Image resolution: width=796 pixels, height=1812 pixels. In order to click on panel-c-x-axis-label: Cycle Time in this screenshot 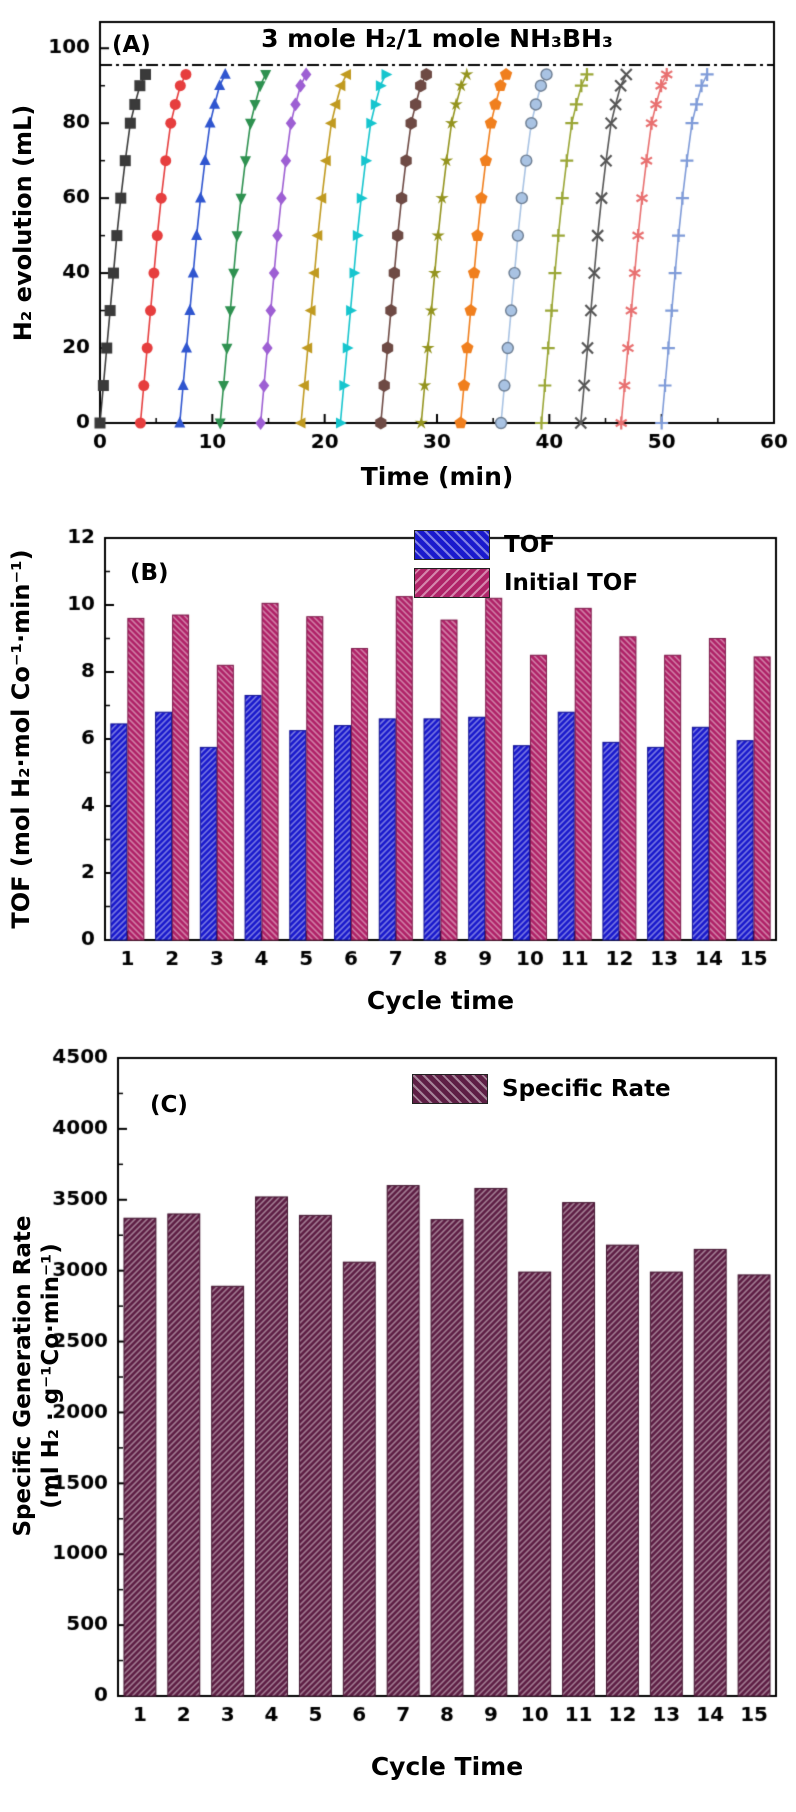, I will do `click(447, 1766)`.